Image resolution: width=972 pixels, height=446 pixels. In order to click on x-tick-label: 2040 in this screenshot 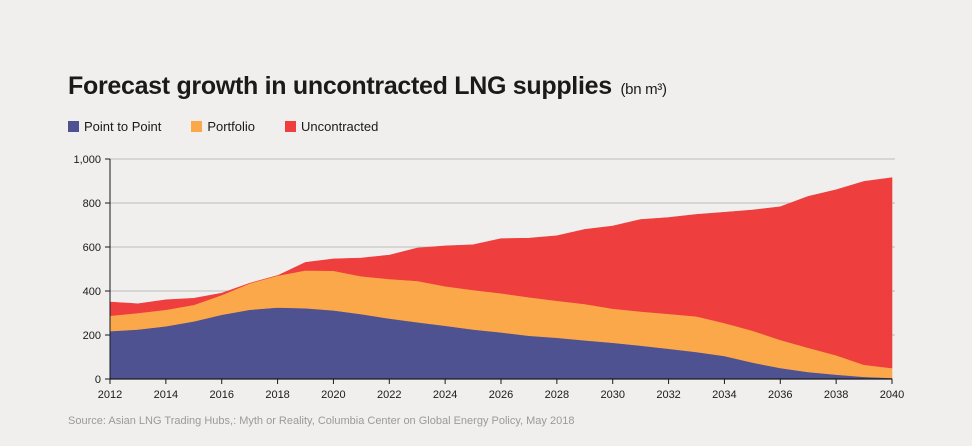, I will do `click(892, 395)`.